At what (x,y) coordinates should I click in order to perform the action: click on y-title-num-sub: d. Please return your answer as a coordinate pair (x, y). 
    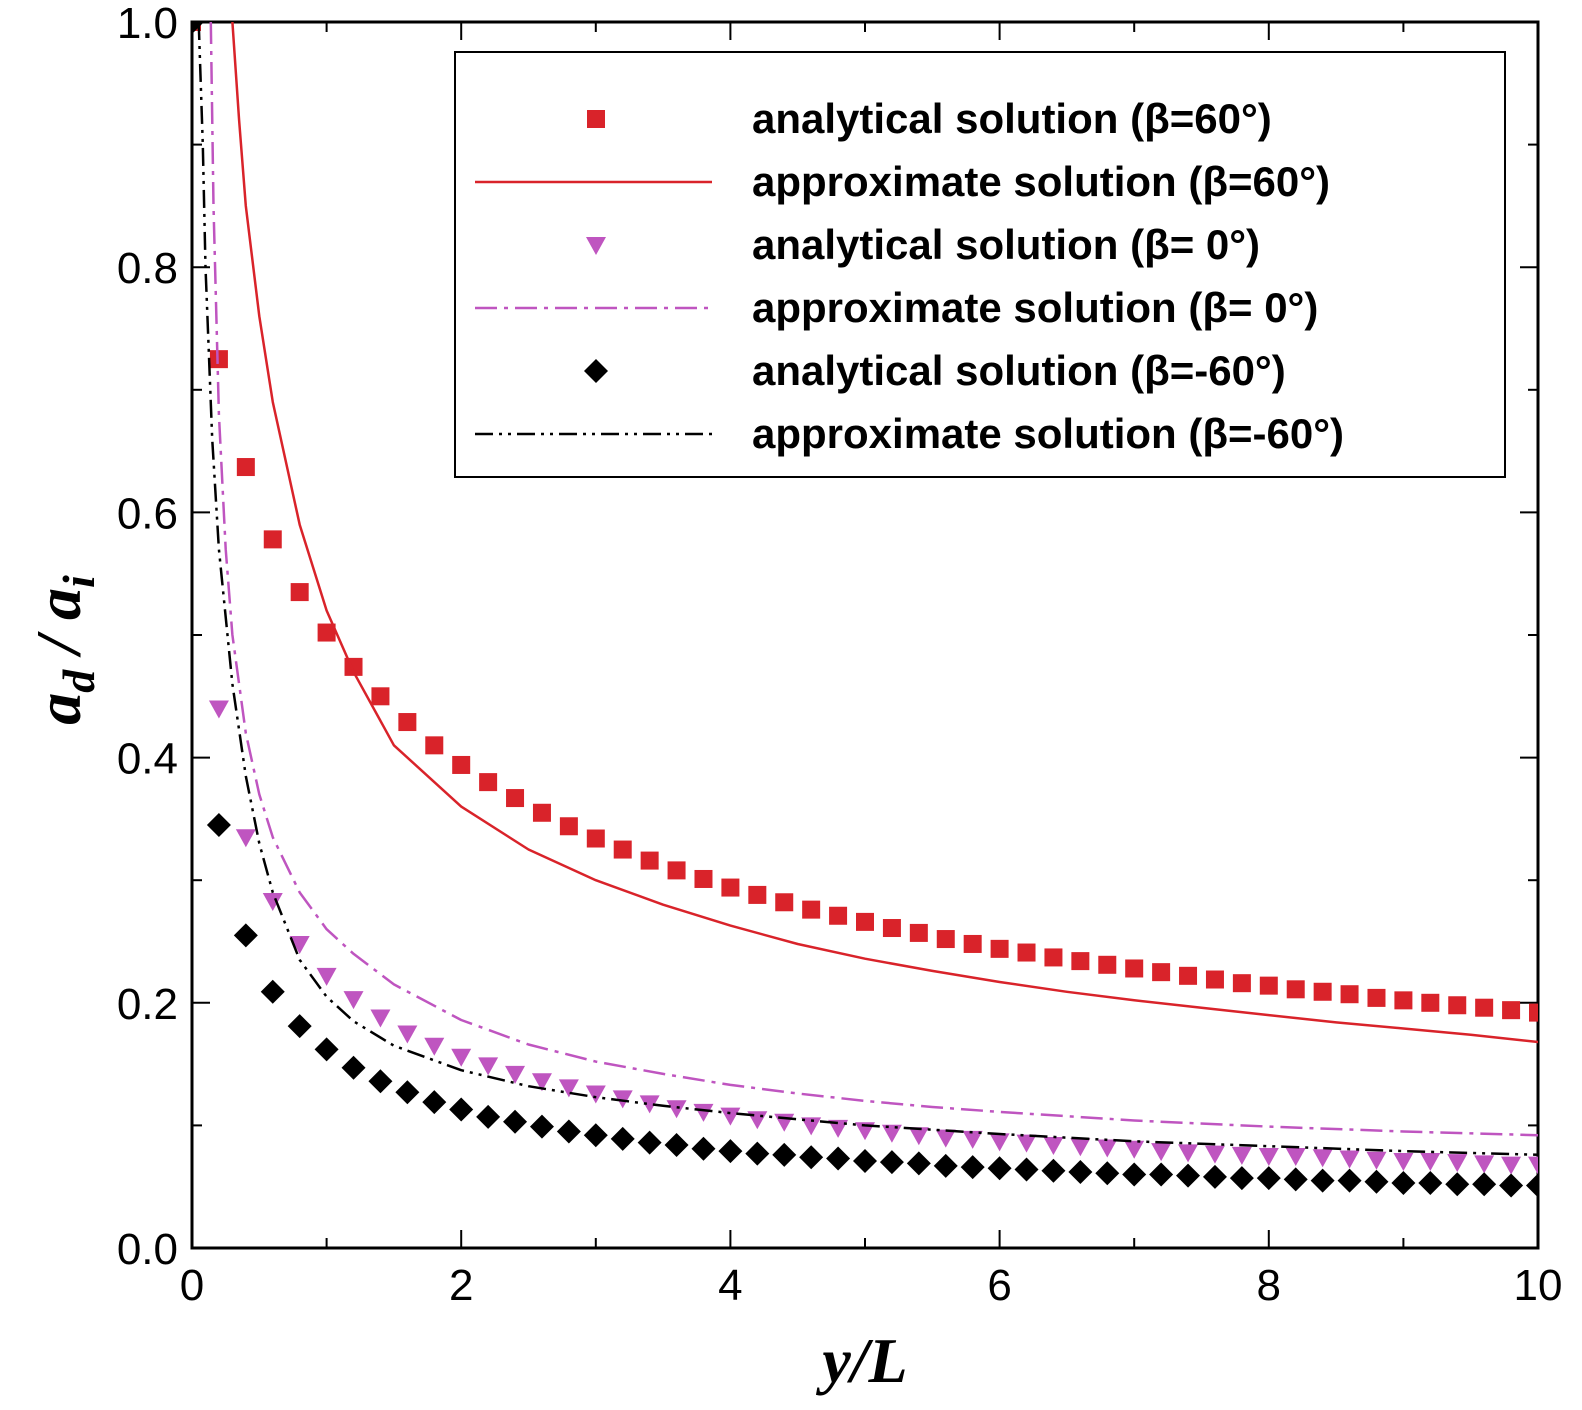
    Looking at the image, I should click on (78, 681).